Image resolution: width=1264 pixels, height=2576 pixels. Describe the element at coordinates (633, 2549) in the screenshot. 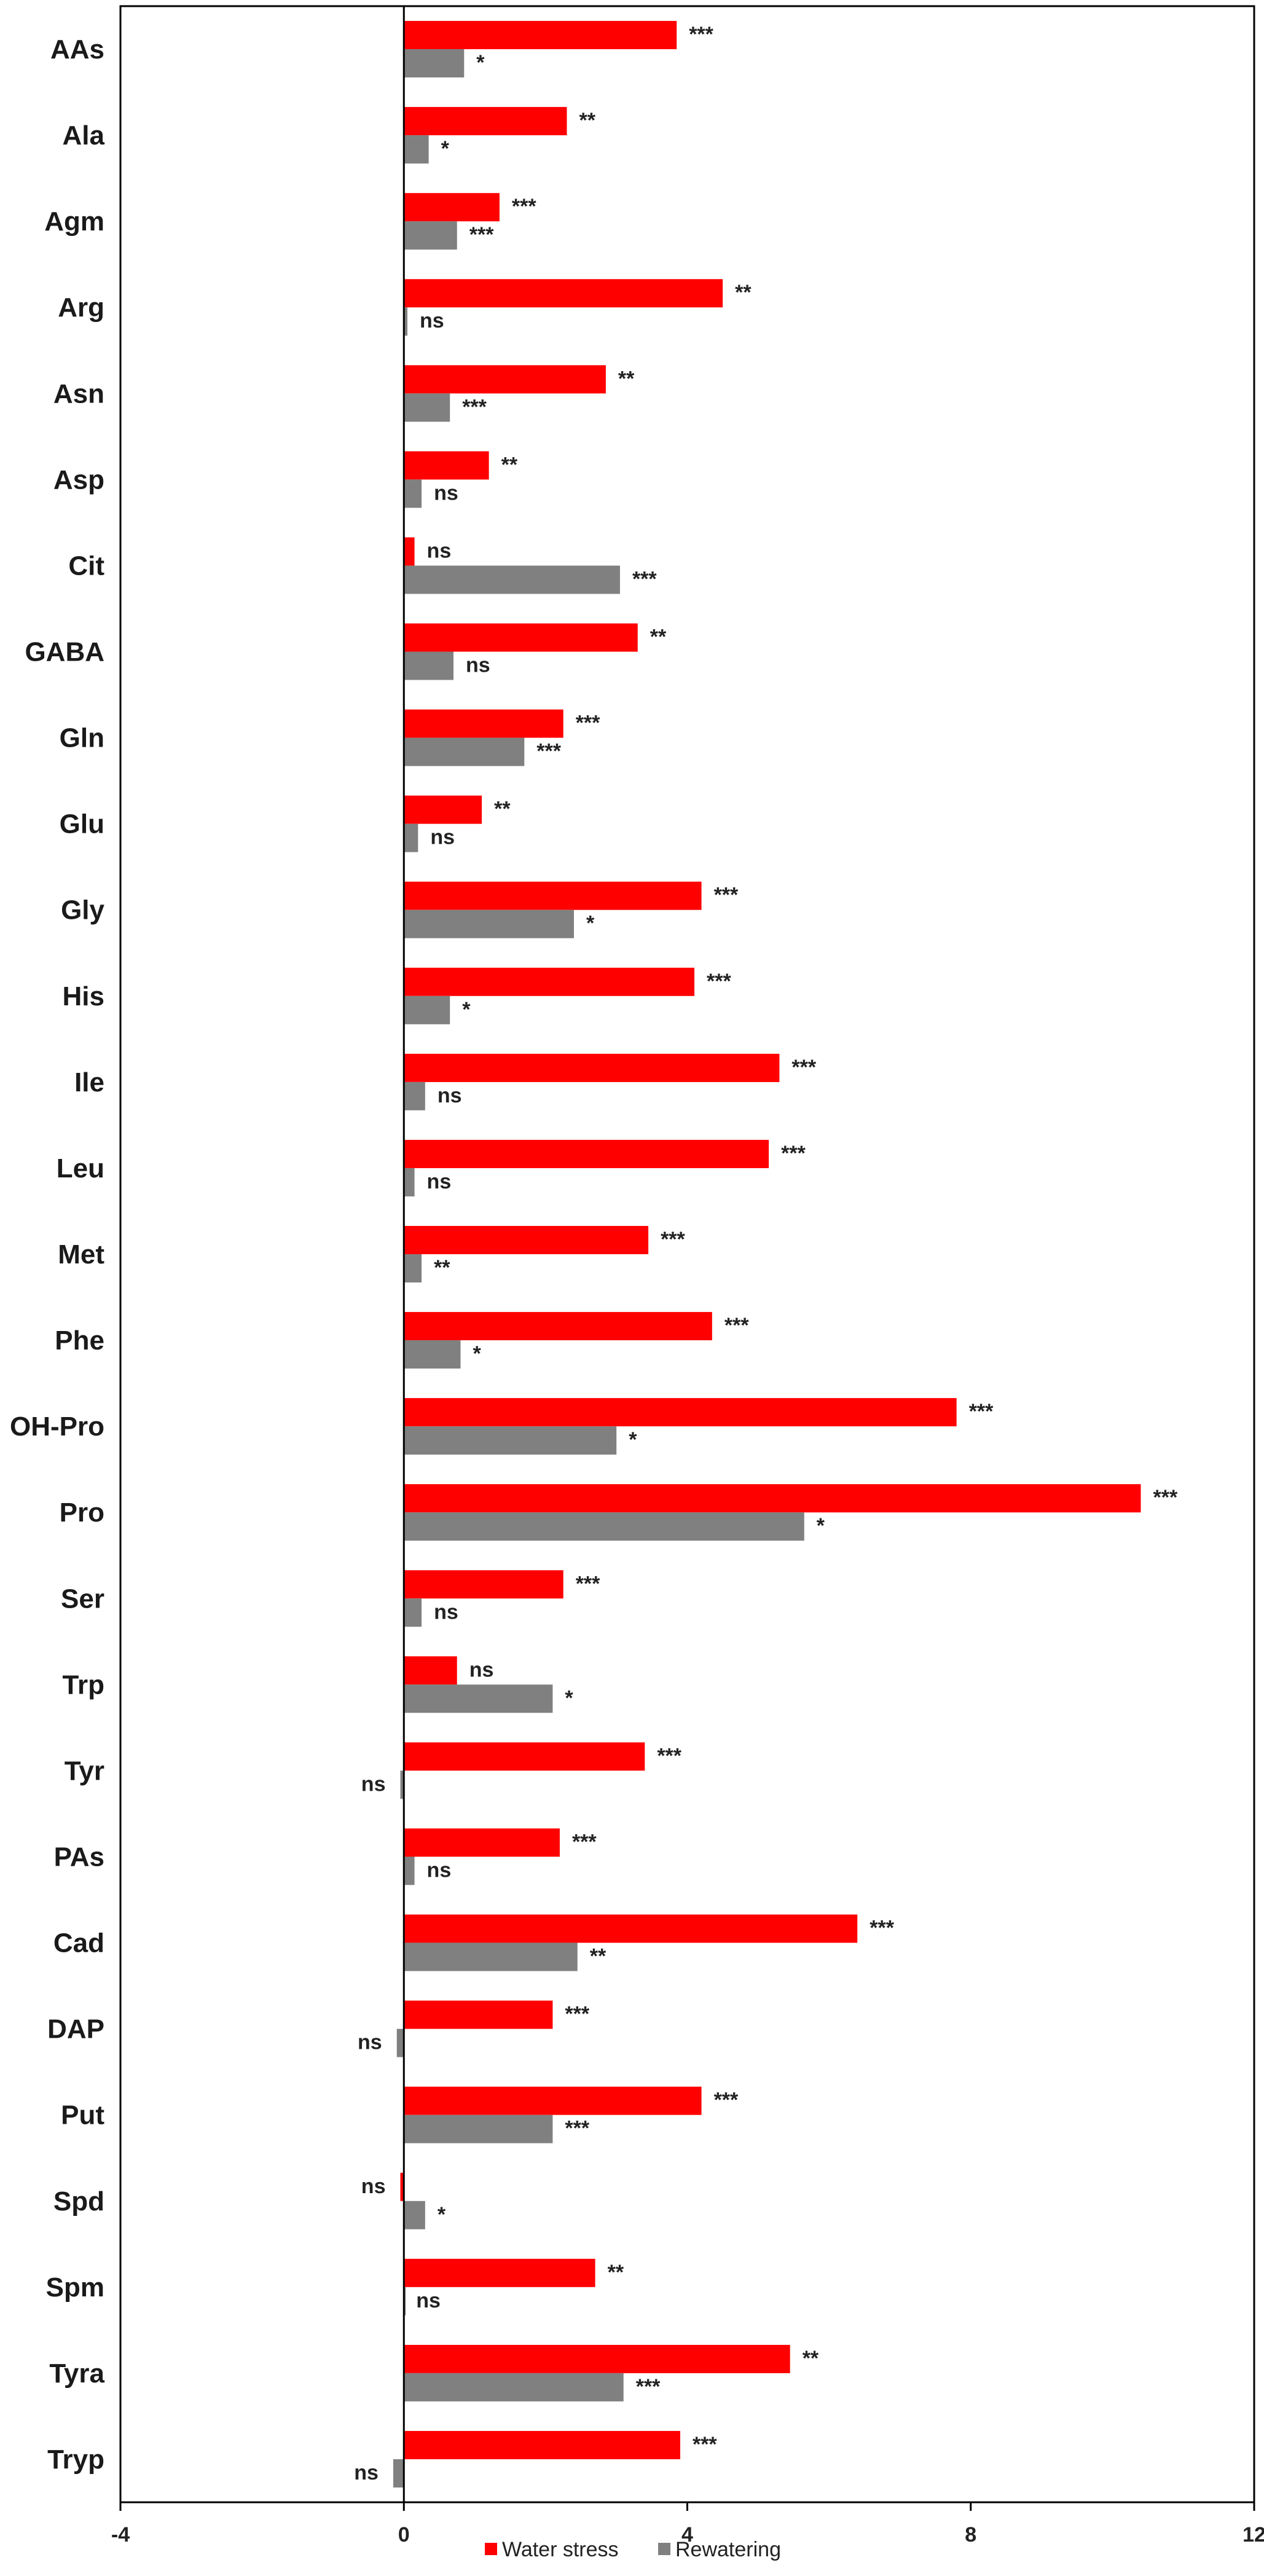

I see `legend: Water stress Rewatering` at that location.